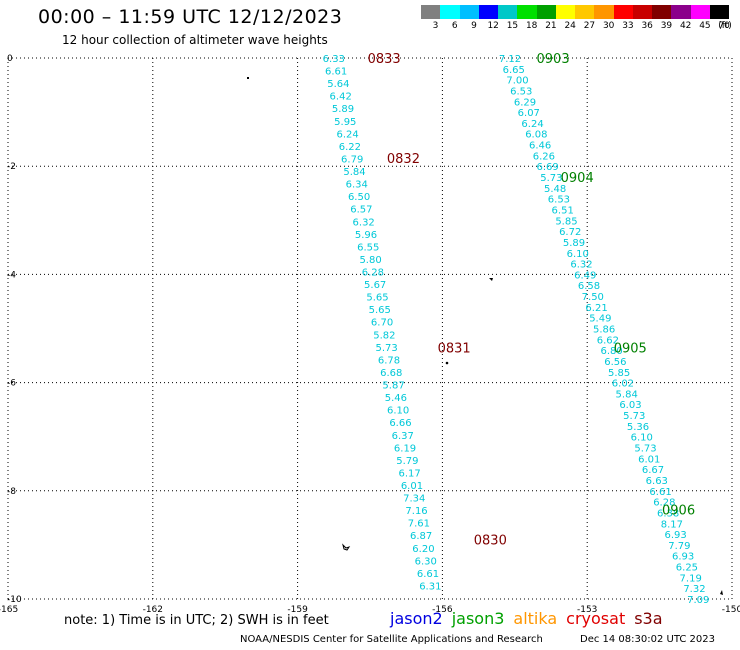 The image size is (740, 650). I want to click on wave-height-value: 7.61, so click(419, 524).